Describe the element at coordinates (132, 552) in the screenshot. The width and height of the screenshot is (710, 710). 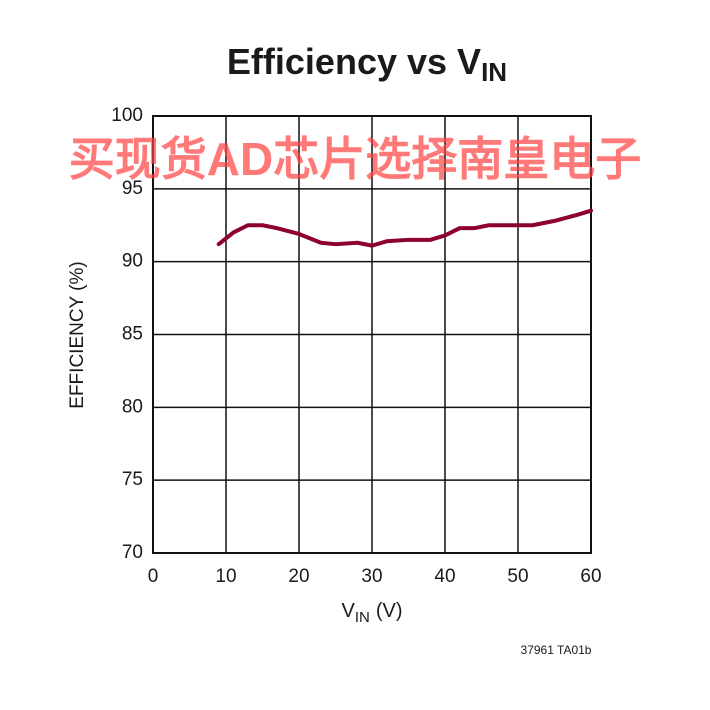
I see `y-tick-label: 70` at that location.